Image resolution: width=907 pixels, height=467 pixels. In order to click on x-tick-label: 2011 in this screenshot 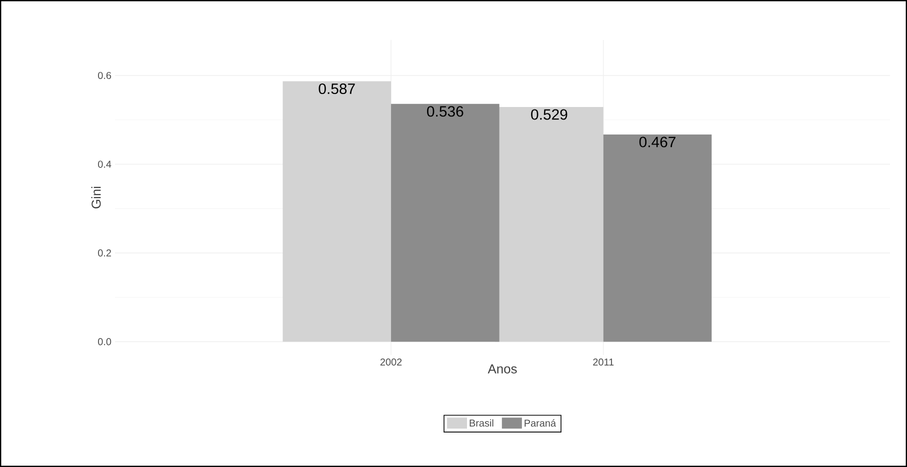, I will do `click(603, 362)`.